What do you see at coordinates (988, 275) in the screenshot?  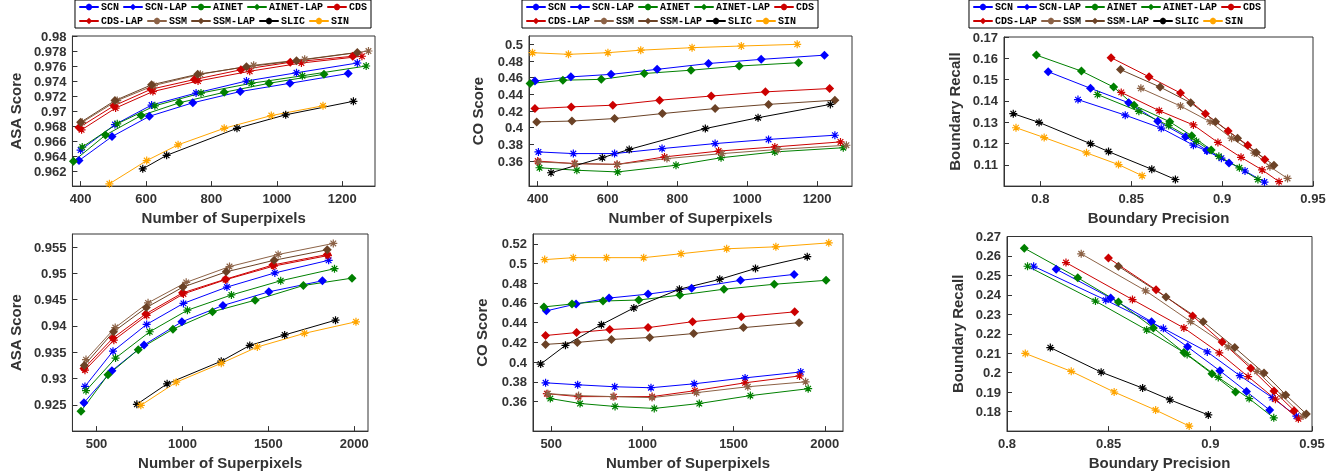 I see `y-tick-label: 0.25` at bounding box center [988, 275].